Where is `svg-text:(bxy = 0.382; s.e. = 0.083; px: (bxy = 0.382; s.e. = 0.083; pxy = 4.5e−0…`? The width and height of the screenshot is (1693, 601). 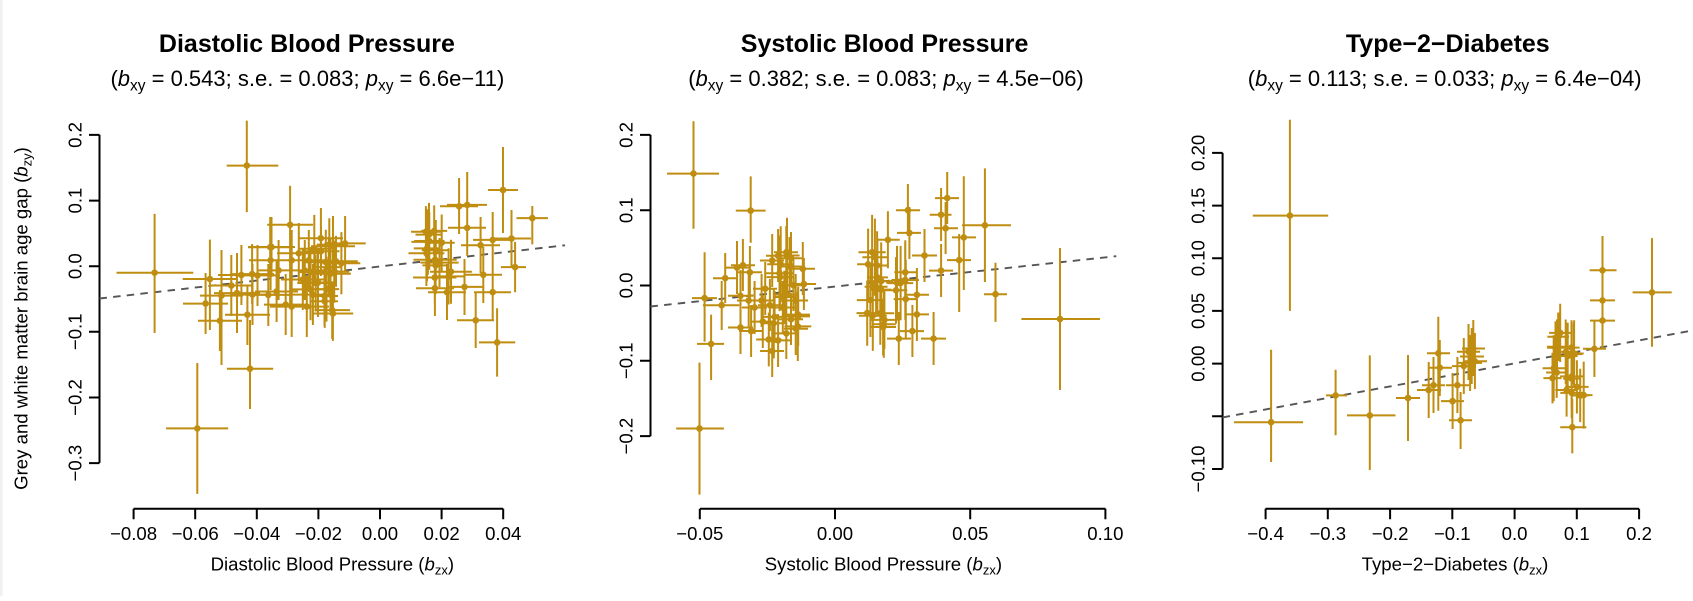 svg-text:(bxy = 0.382; s.e. = 0.083; px: (bxy = 0.382; s.e. = 0.083; pxy = 4.5e−0… is located at coordinates (886, 80).